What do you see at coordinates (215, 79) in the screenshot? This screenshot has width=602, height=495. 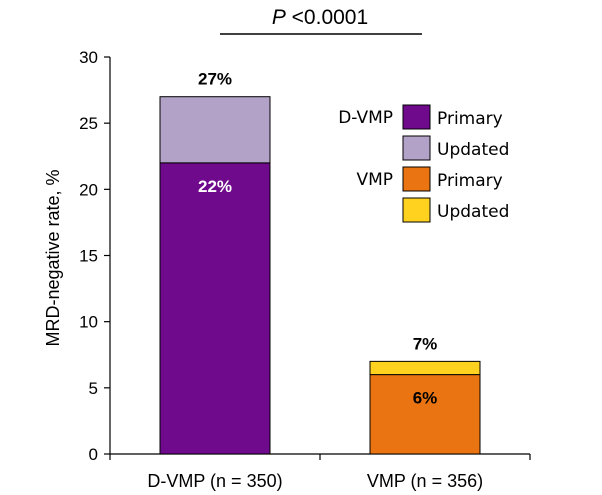 I see `bar-total-label: 27%` at bounding box center [215, 79].